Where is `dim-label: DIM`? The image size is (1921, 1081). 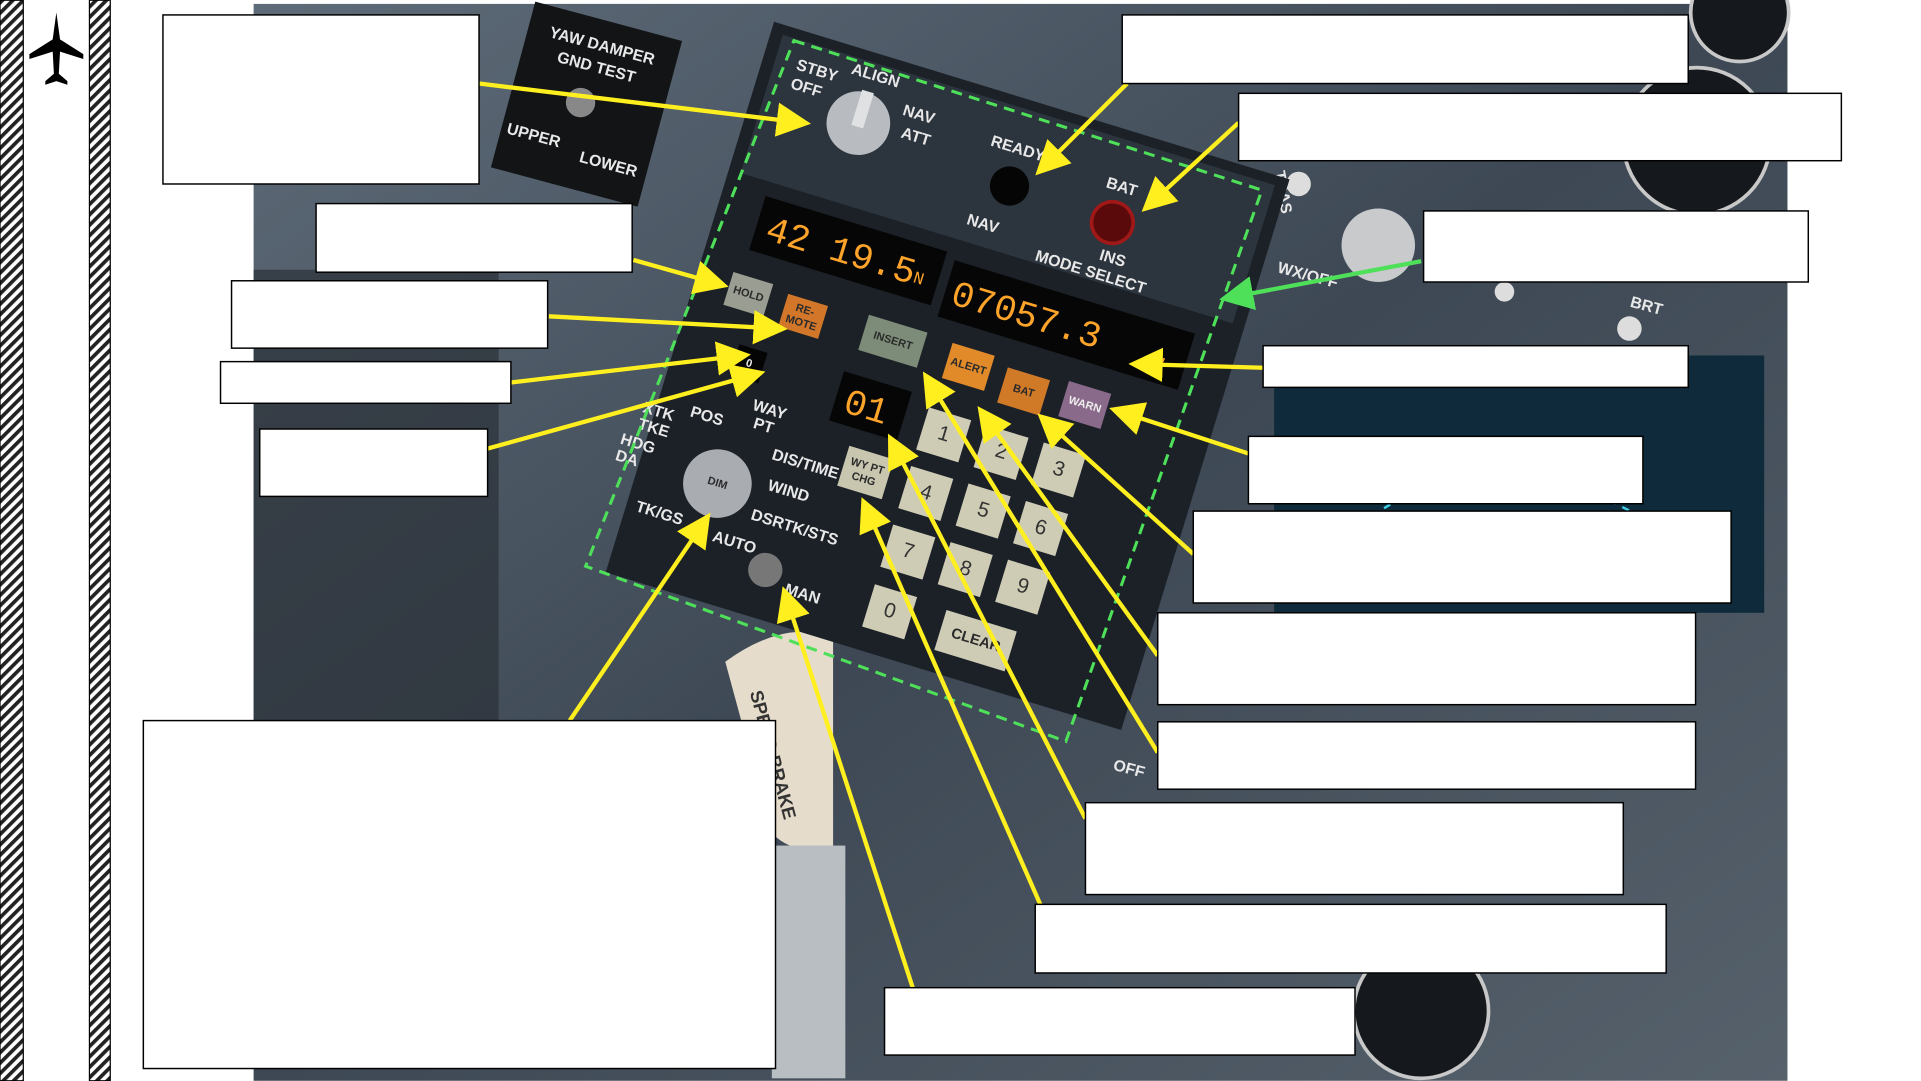
dim-label: DIM is located at coordinates (717, 483).